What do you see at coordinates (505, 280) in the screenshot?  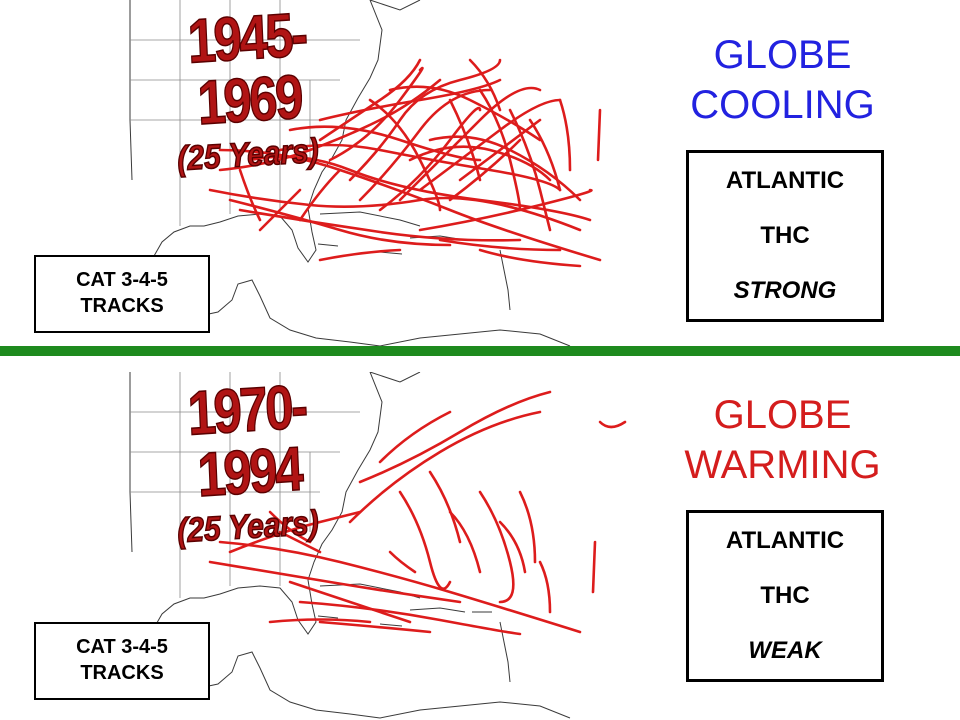 I see `lesser-antilles` at bounding box center [505, 280].